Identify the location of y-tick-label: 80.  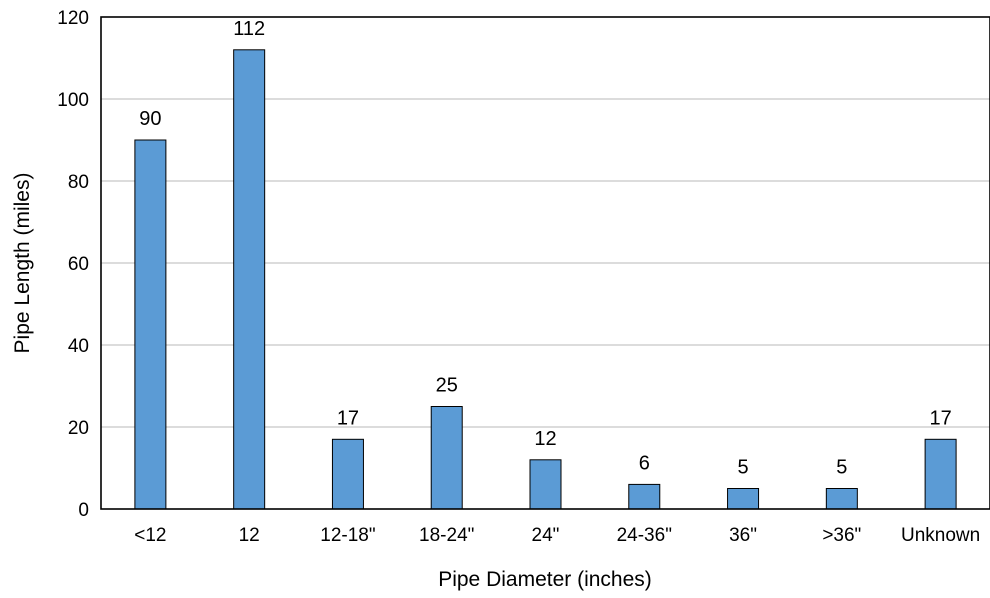
(78, 182).